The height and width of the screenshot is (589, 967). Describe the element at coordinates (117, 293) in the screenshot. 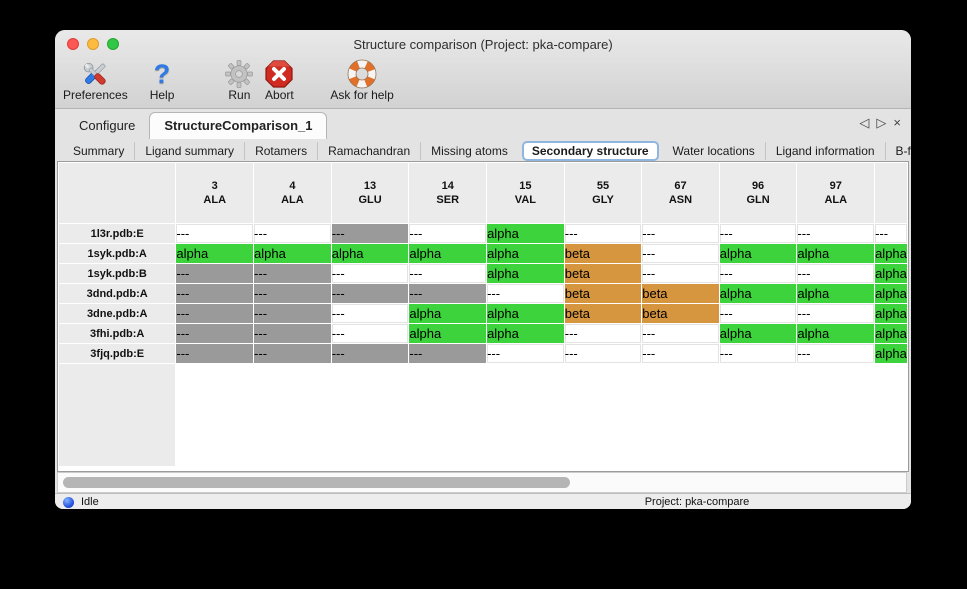

I see `row-label-3dnd-pdb-a: 3dnd.pdb:A` at that location.